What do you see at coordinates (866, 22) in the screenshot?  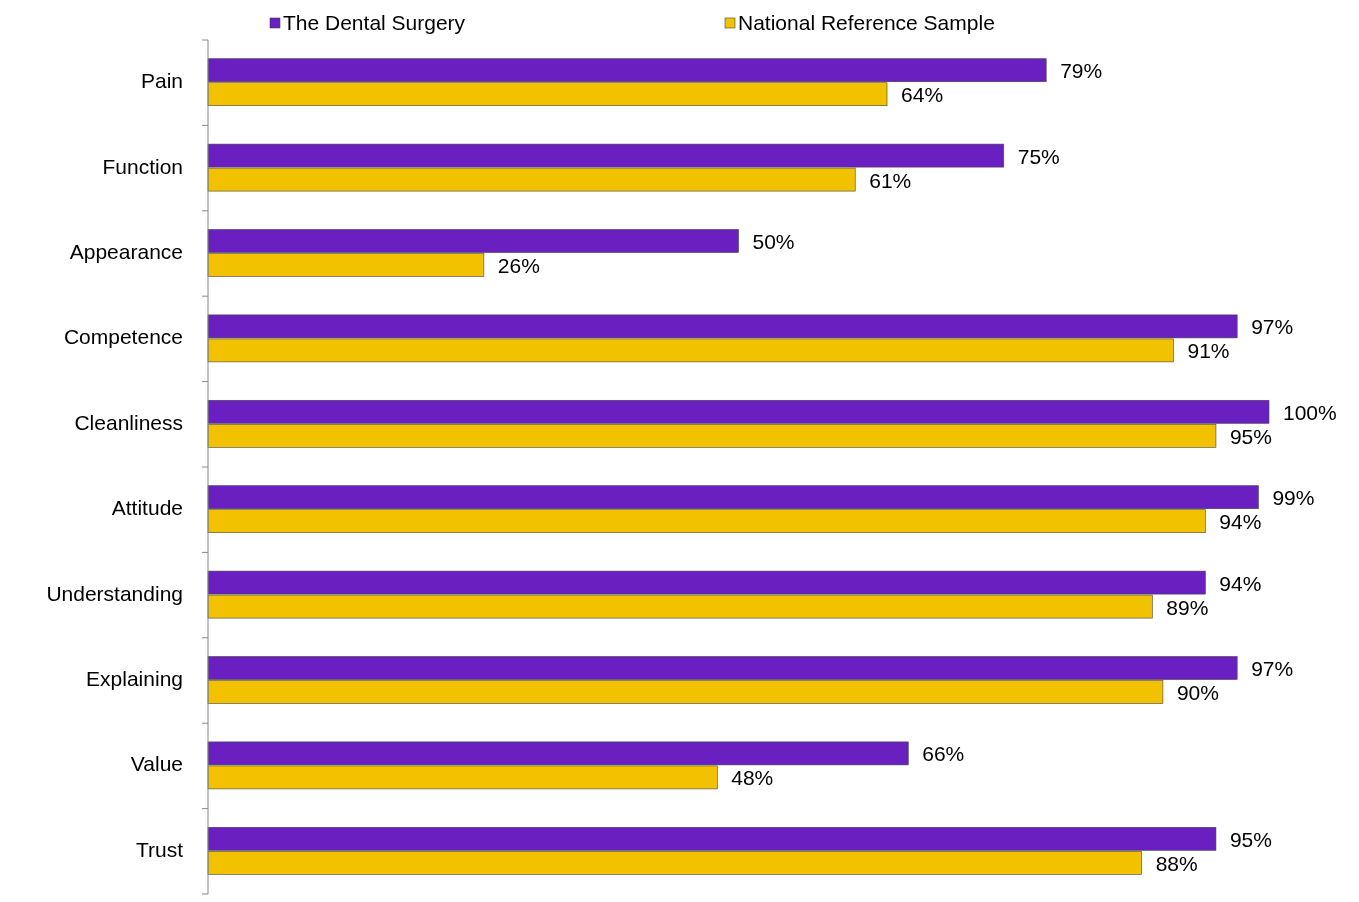 I see `legend-label: National Reference Sample` at bounding box center [866, 22].